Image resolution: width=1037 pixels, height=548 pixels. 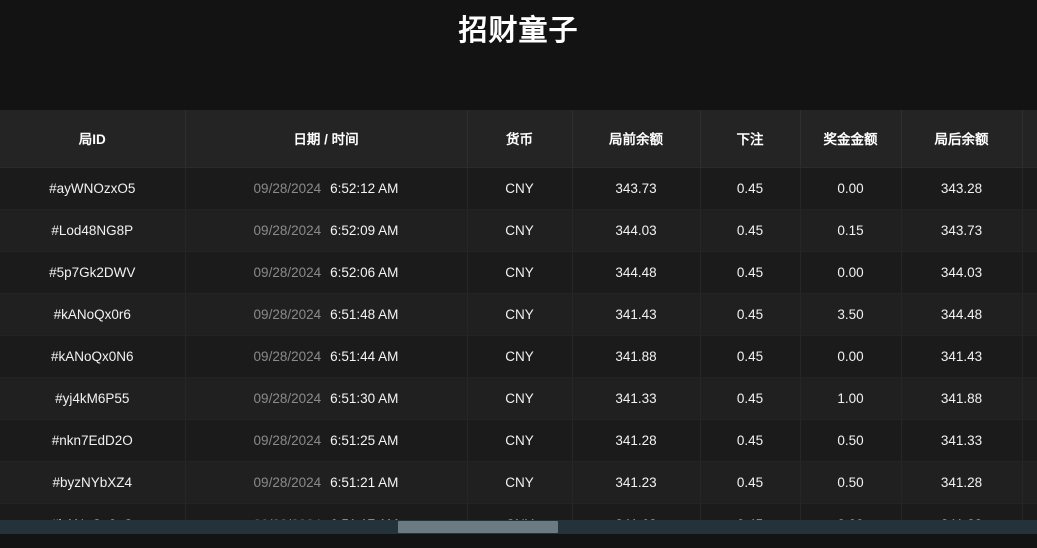 I want to click on cell-date-time: 09/28/2024 6:51:44 AM, so click(x=326, y=356).